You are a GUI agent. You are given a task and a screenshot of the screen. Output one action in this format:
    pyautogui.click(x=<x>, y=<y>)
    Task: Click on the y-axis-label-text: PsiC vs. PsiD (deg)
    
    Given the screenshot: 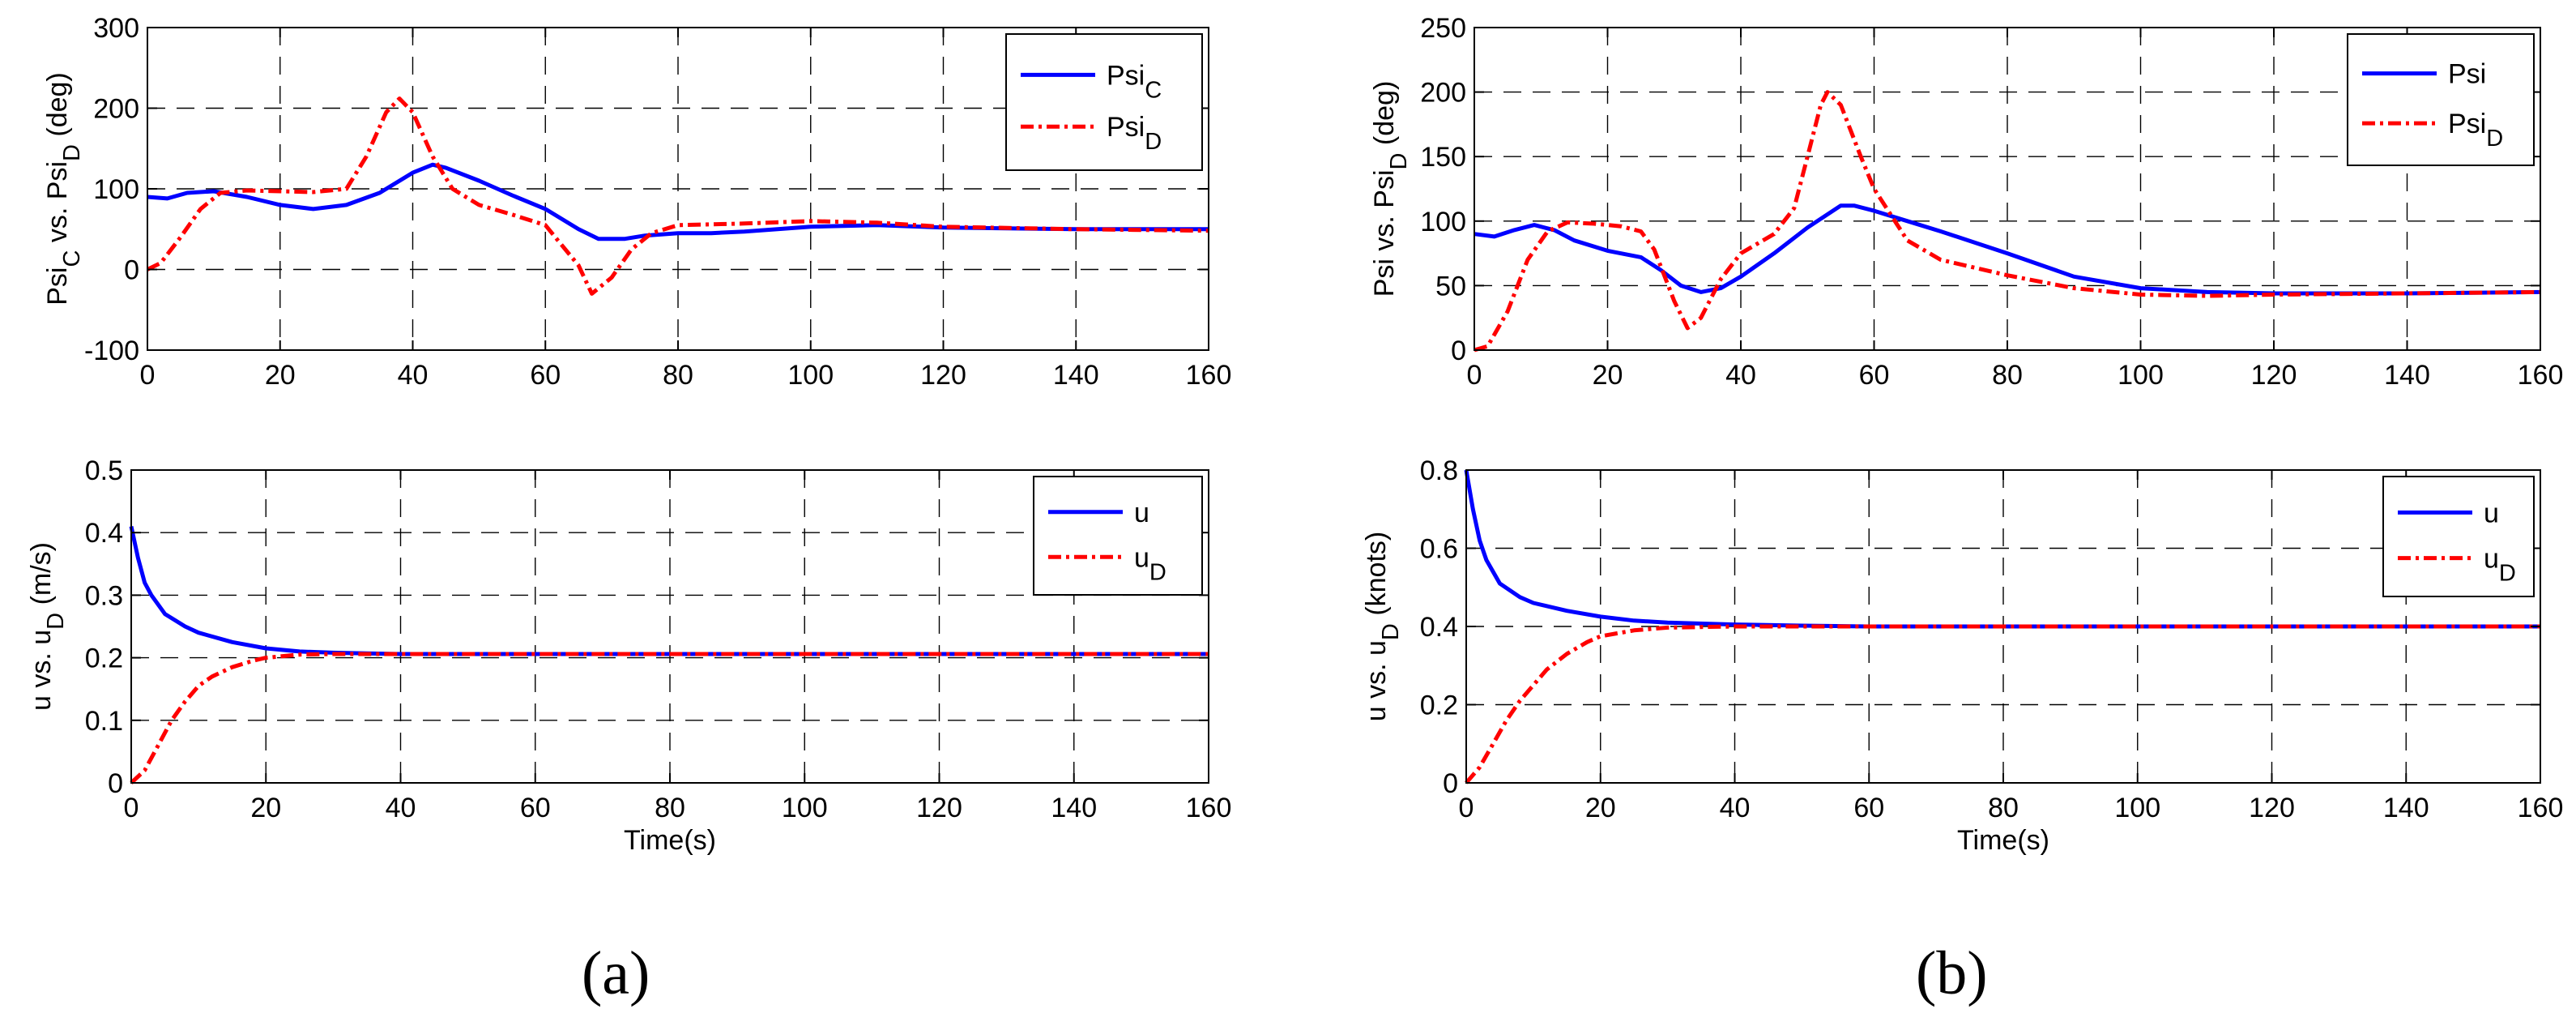 What is the action you would take?
    pyautogui.click(x=64, y=189)
    